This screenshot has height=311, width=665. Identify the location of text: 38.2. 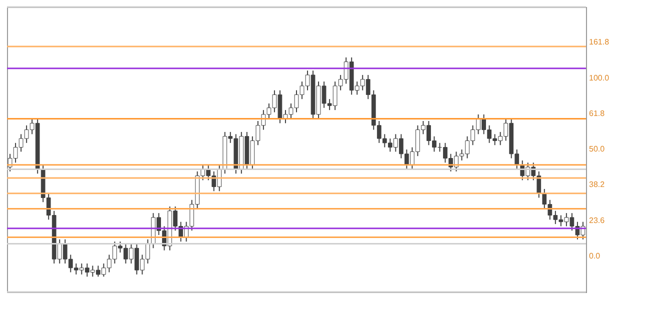
(597, 185).